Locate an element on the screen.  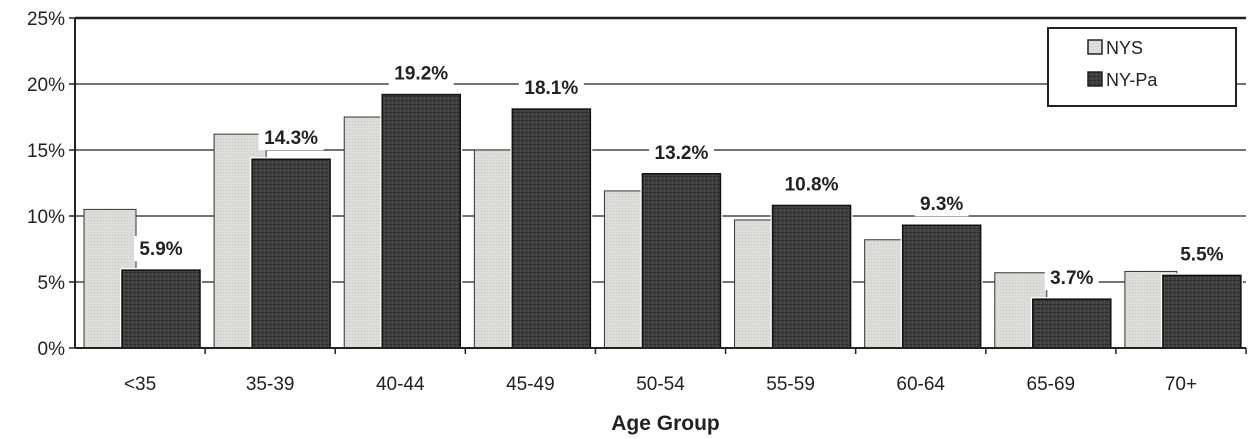
x-tick-label-35: <35 is located at coordinates (140, 384).